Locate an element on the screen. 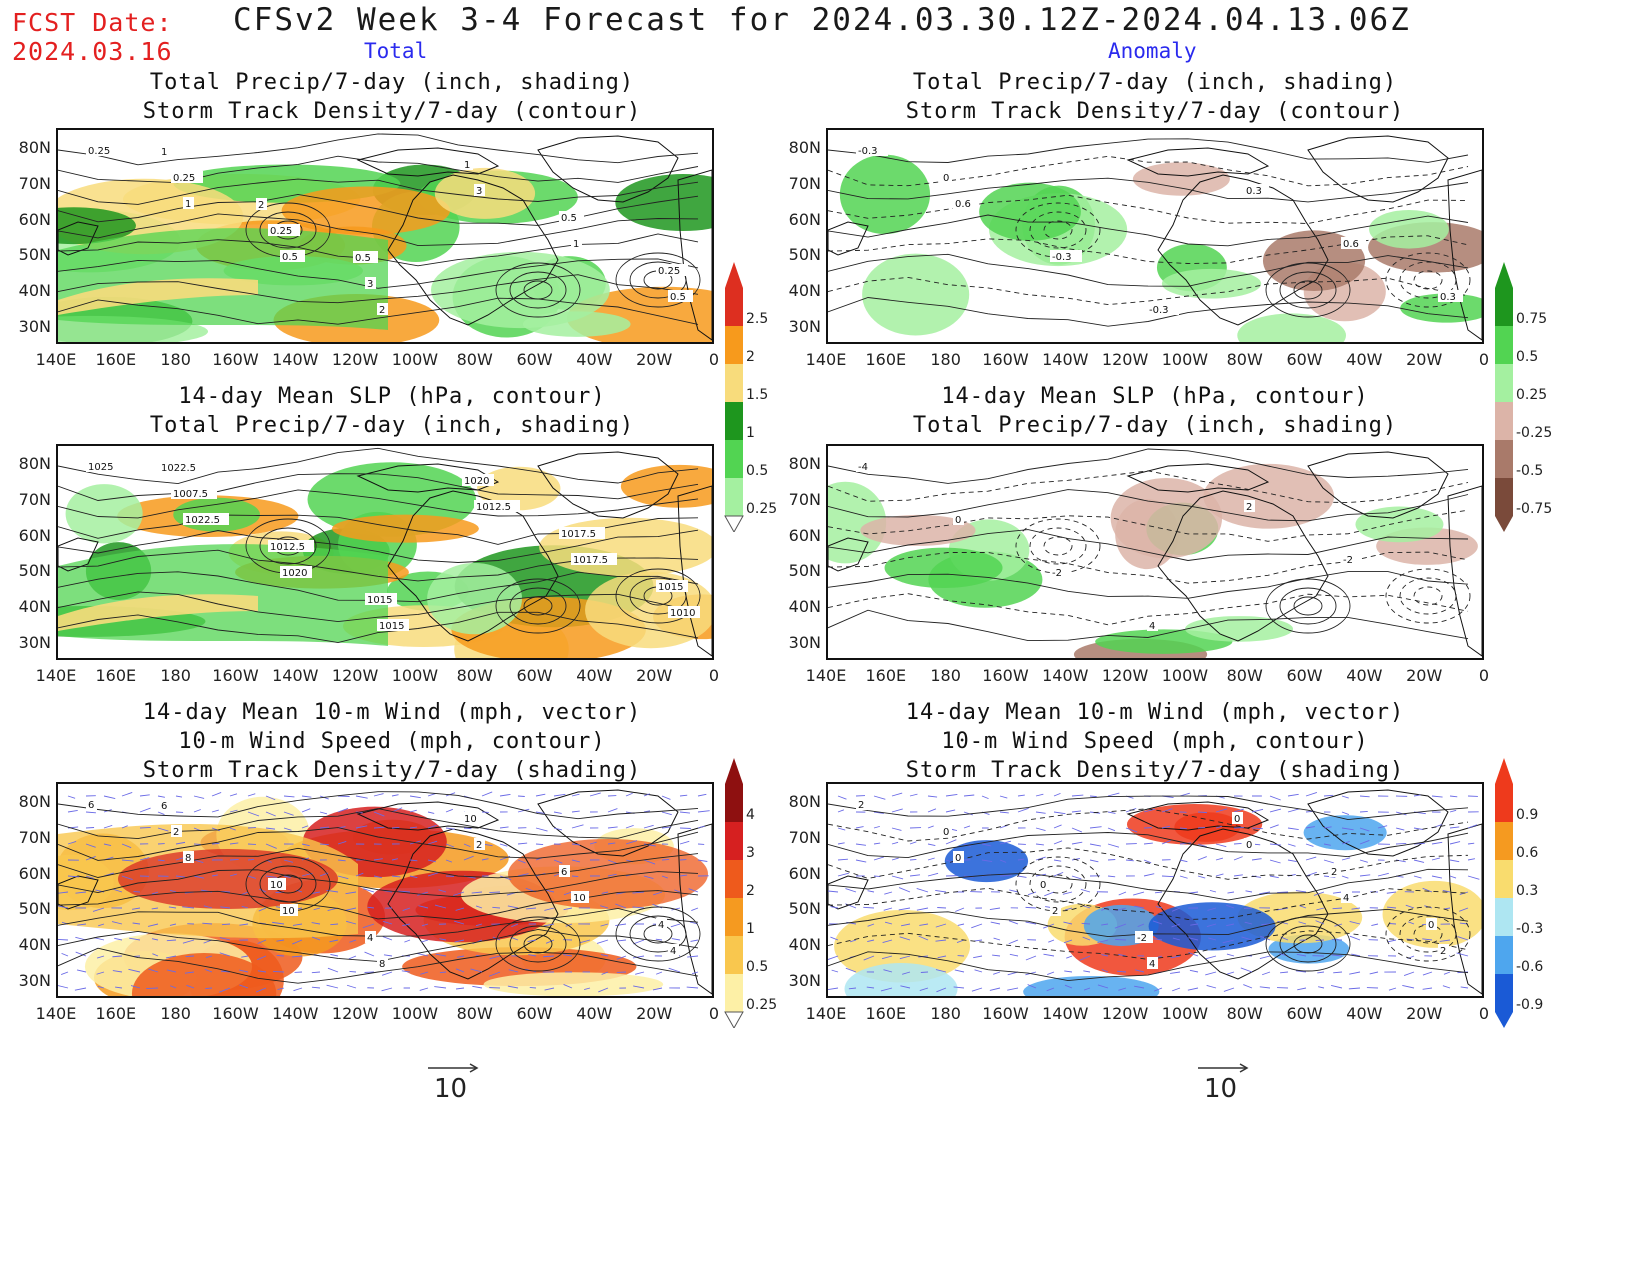 The image size is (1650, 1275). contour-label: 1015 is located at coordinates (670, 587).